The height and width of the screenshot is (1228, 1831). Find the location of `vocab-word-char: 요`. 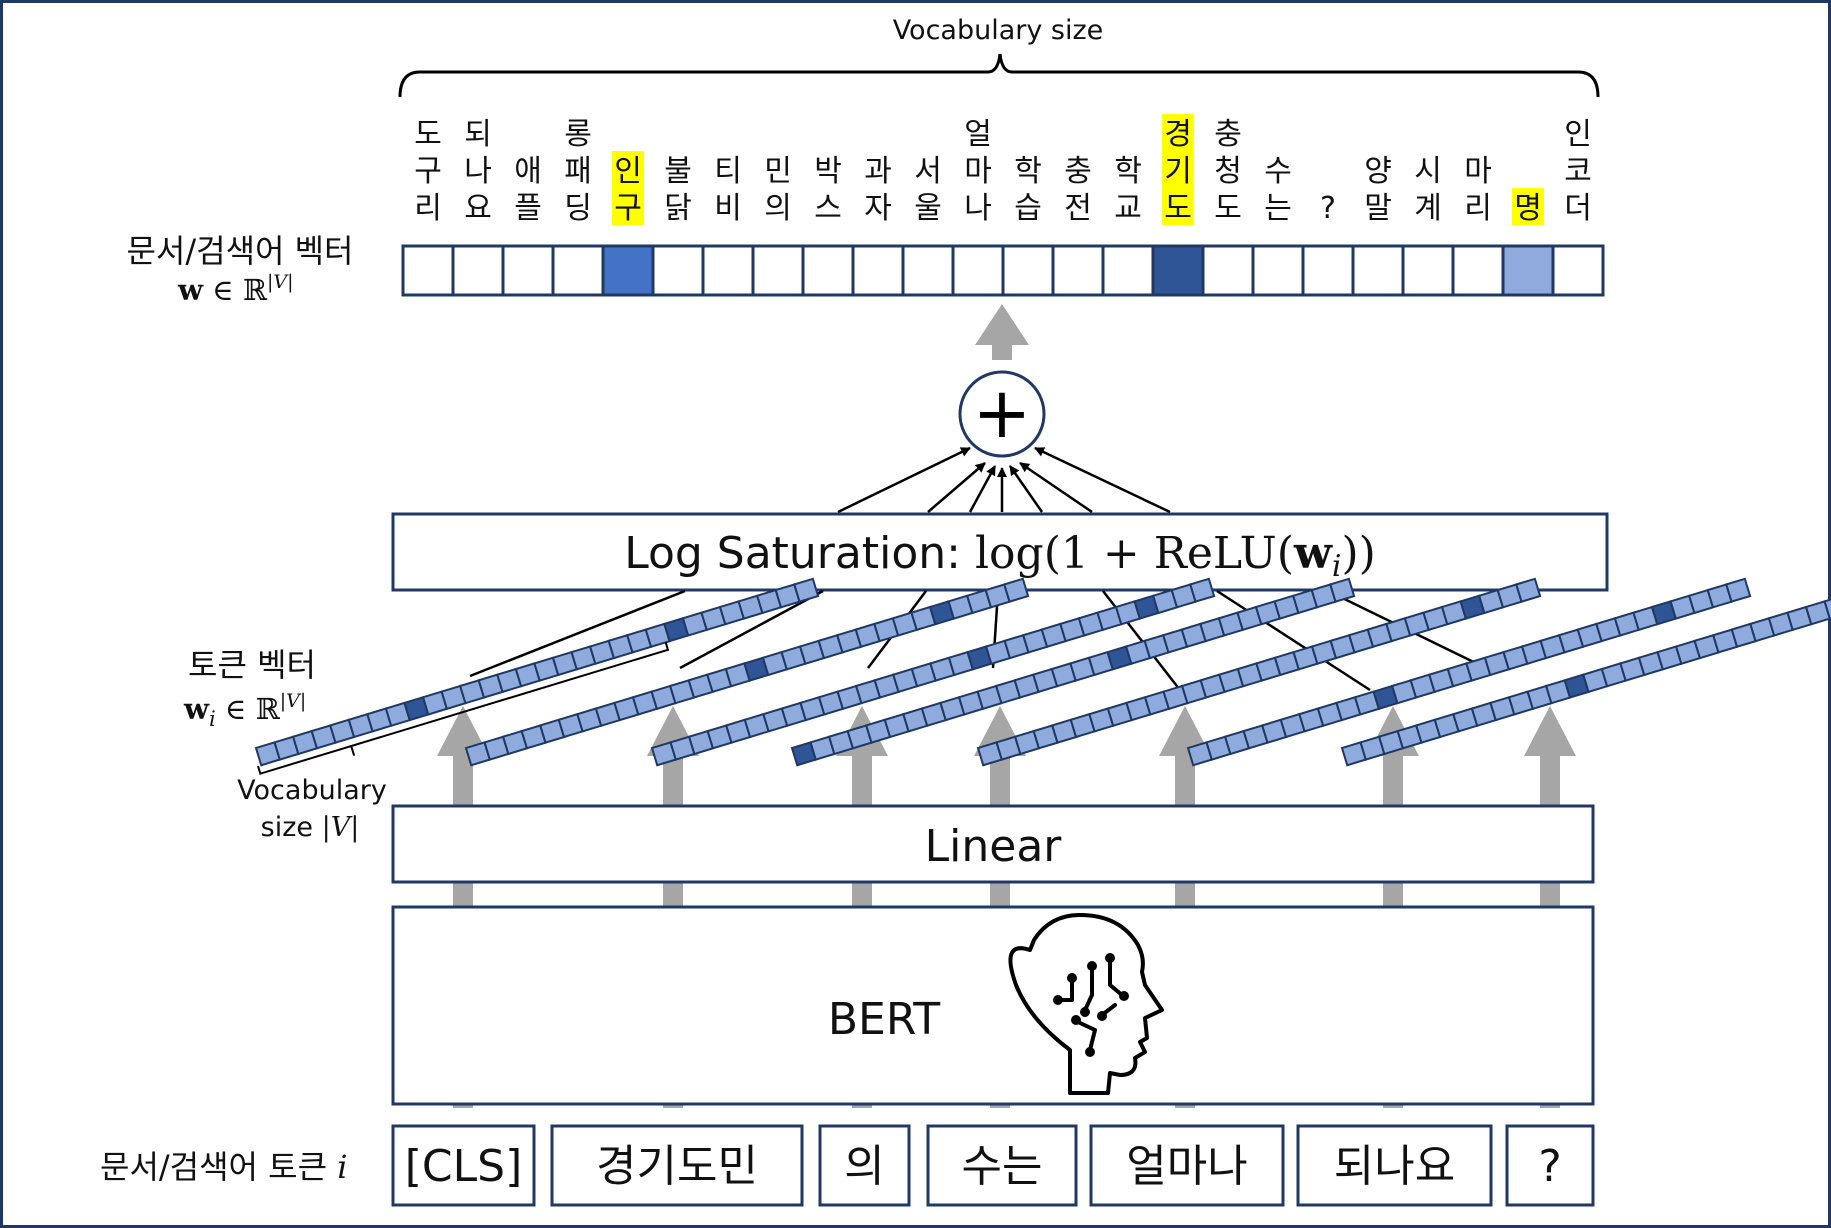

vocab-word-char: 요 is located at coordinates (478, 208).